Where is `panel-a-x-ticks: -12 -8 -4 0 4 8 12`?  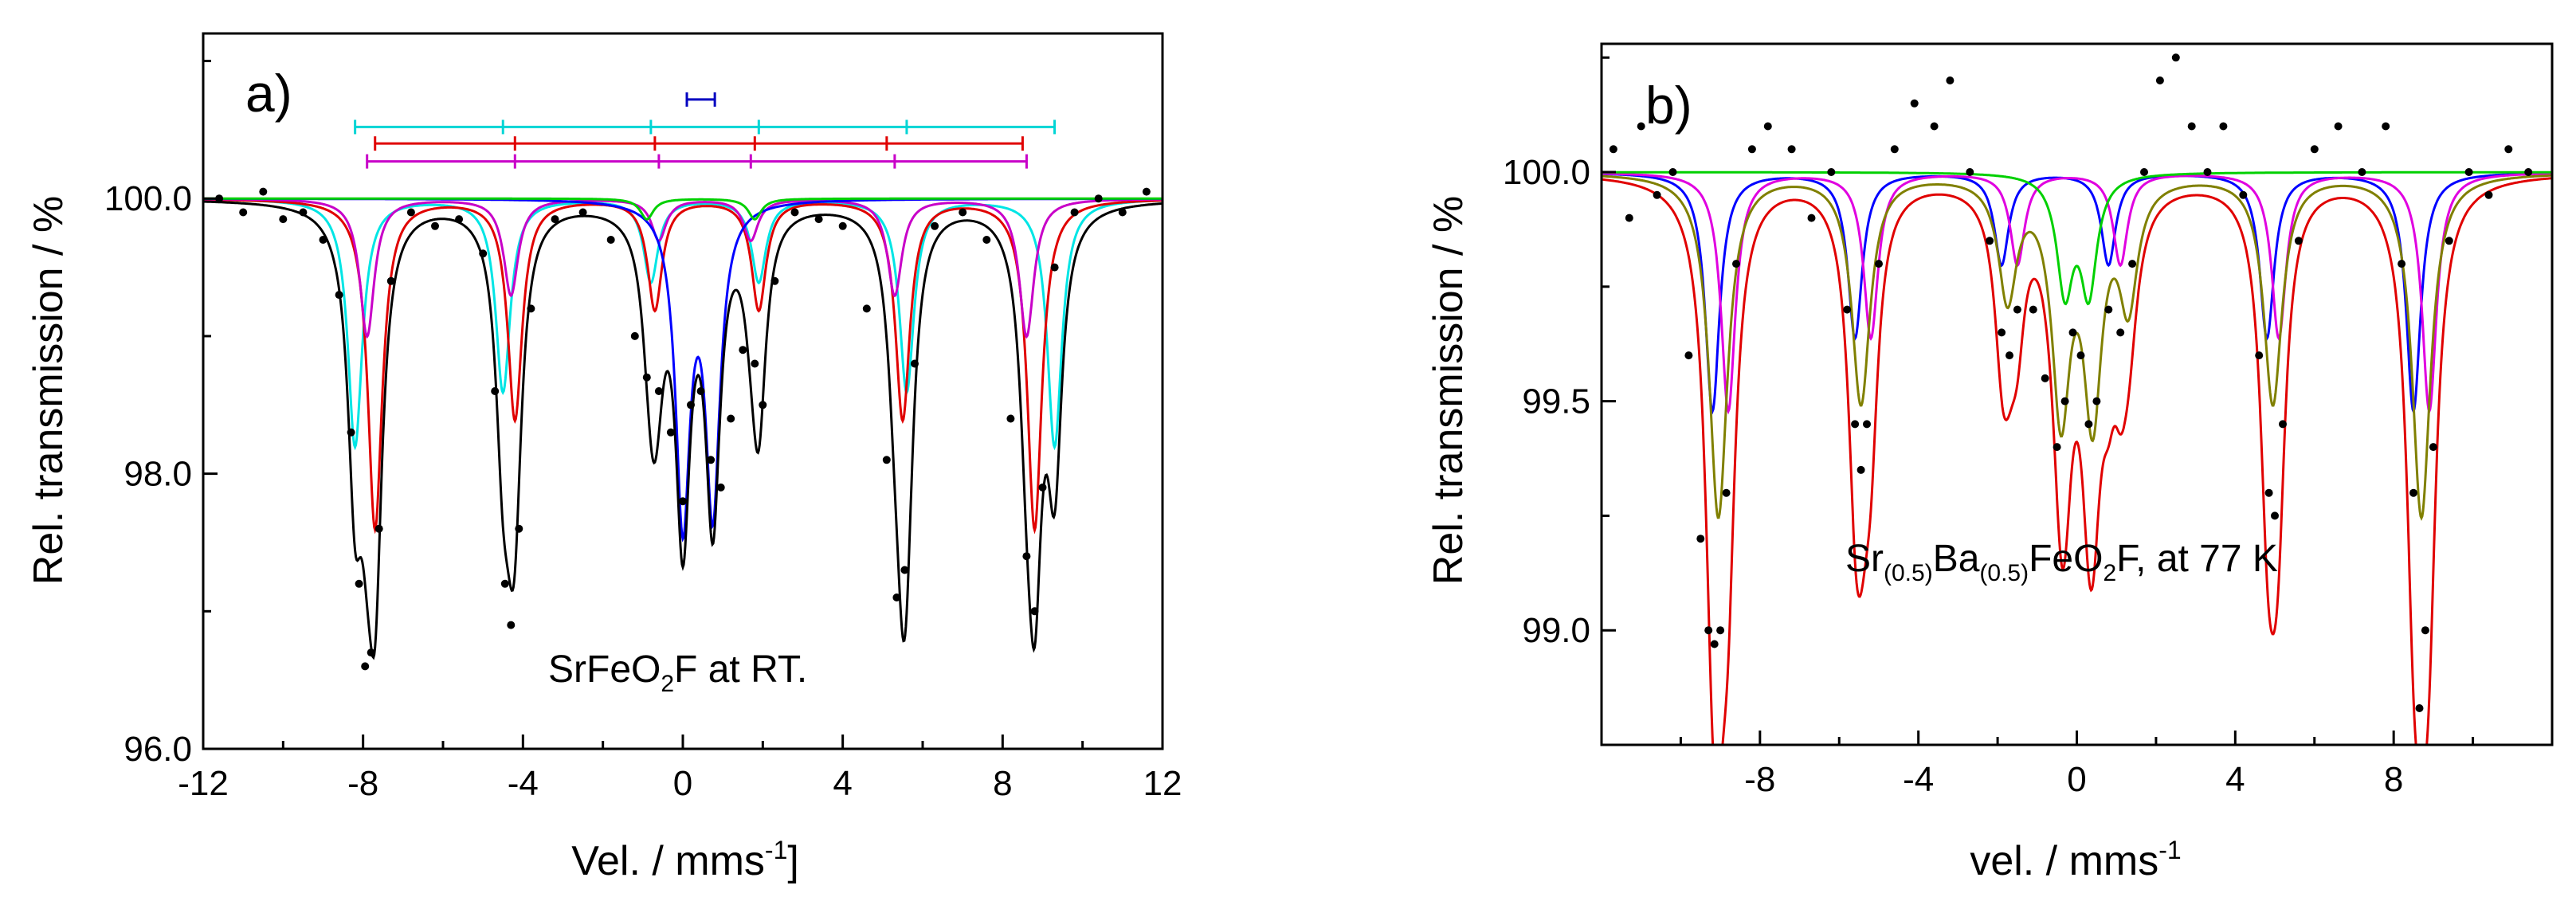 panel-a-x-ticks: -12 -8 -4 0 4 8 12 is located at coordinates (680, 769).